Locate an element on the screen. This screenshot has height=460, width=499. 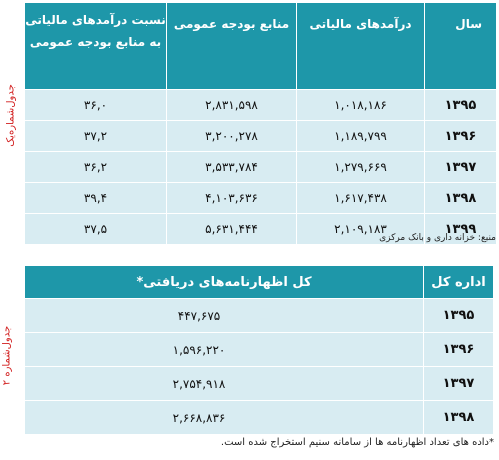
cell-ratio: ۳۶,۲ is located at coordinates (95, 167).